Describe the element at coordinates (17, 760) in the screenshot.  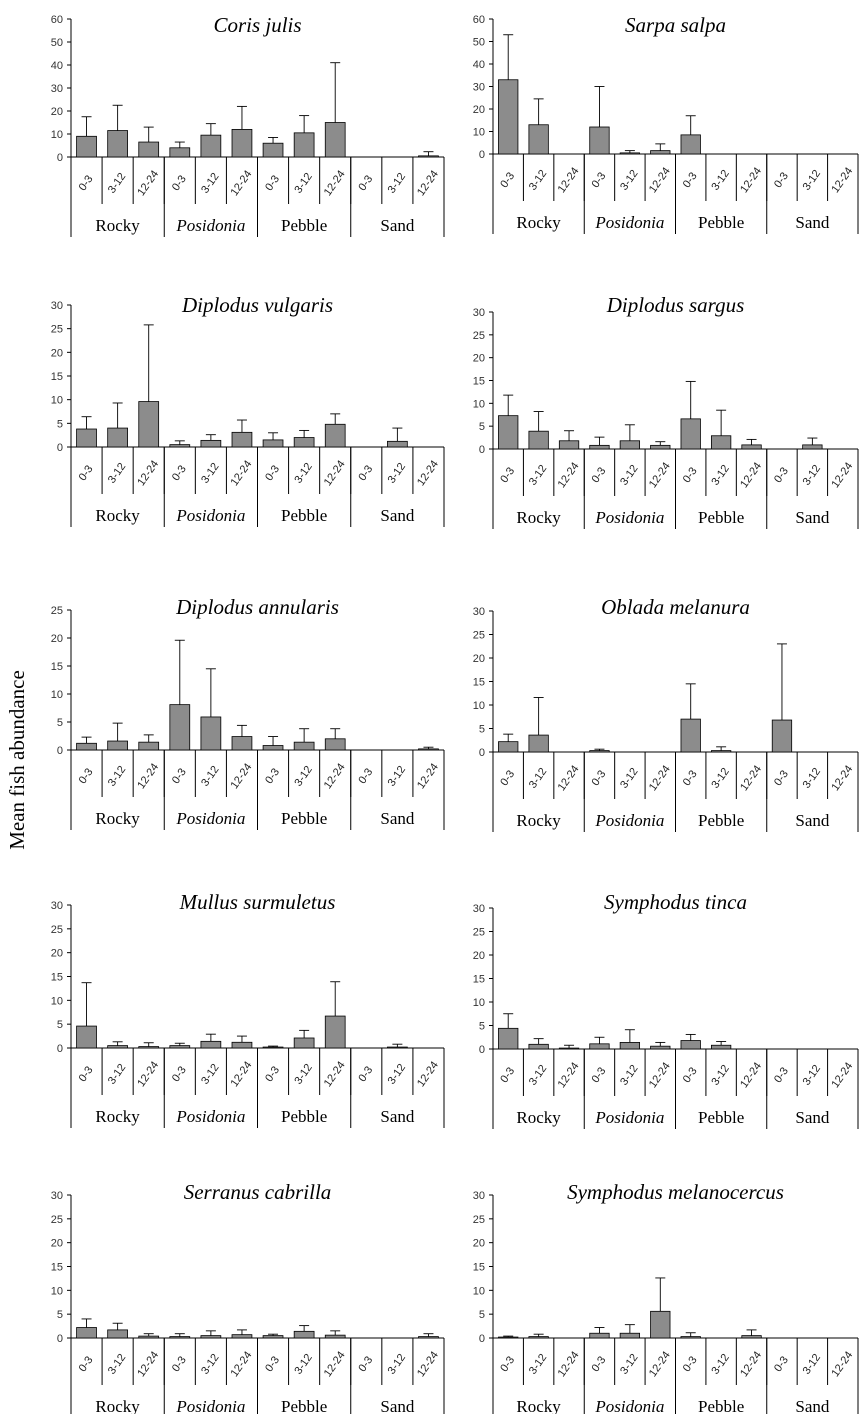
I see `y-axis-label: Mean fish abundance` at that location.